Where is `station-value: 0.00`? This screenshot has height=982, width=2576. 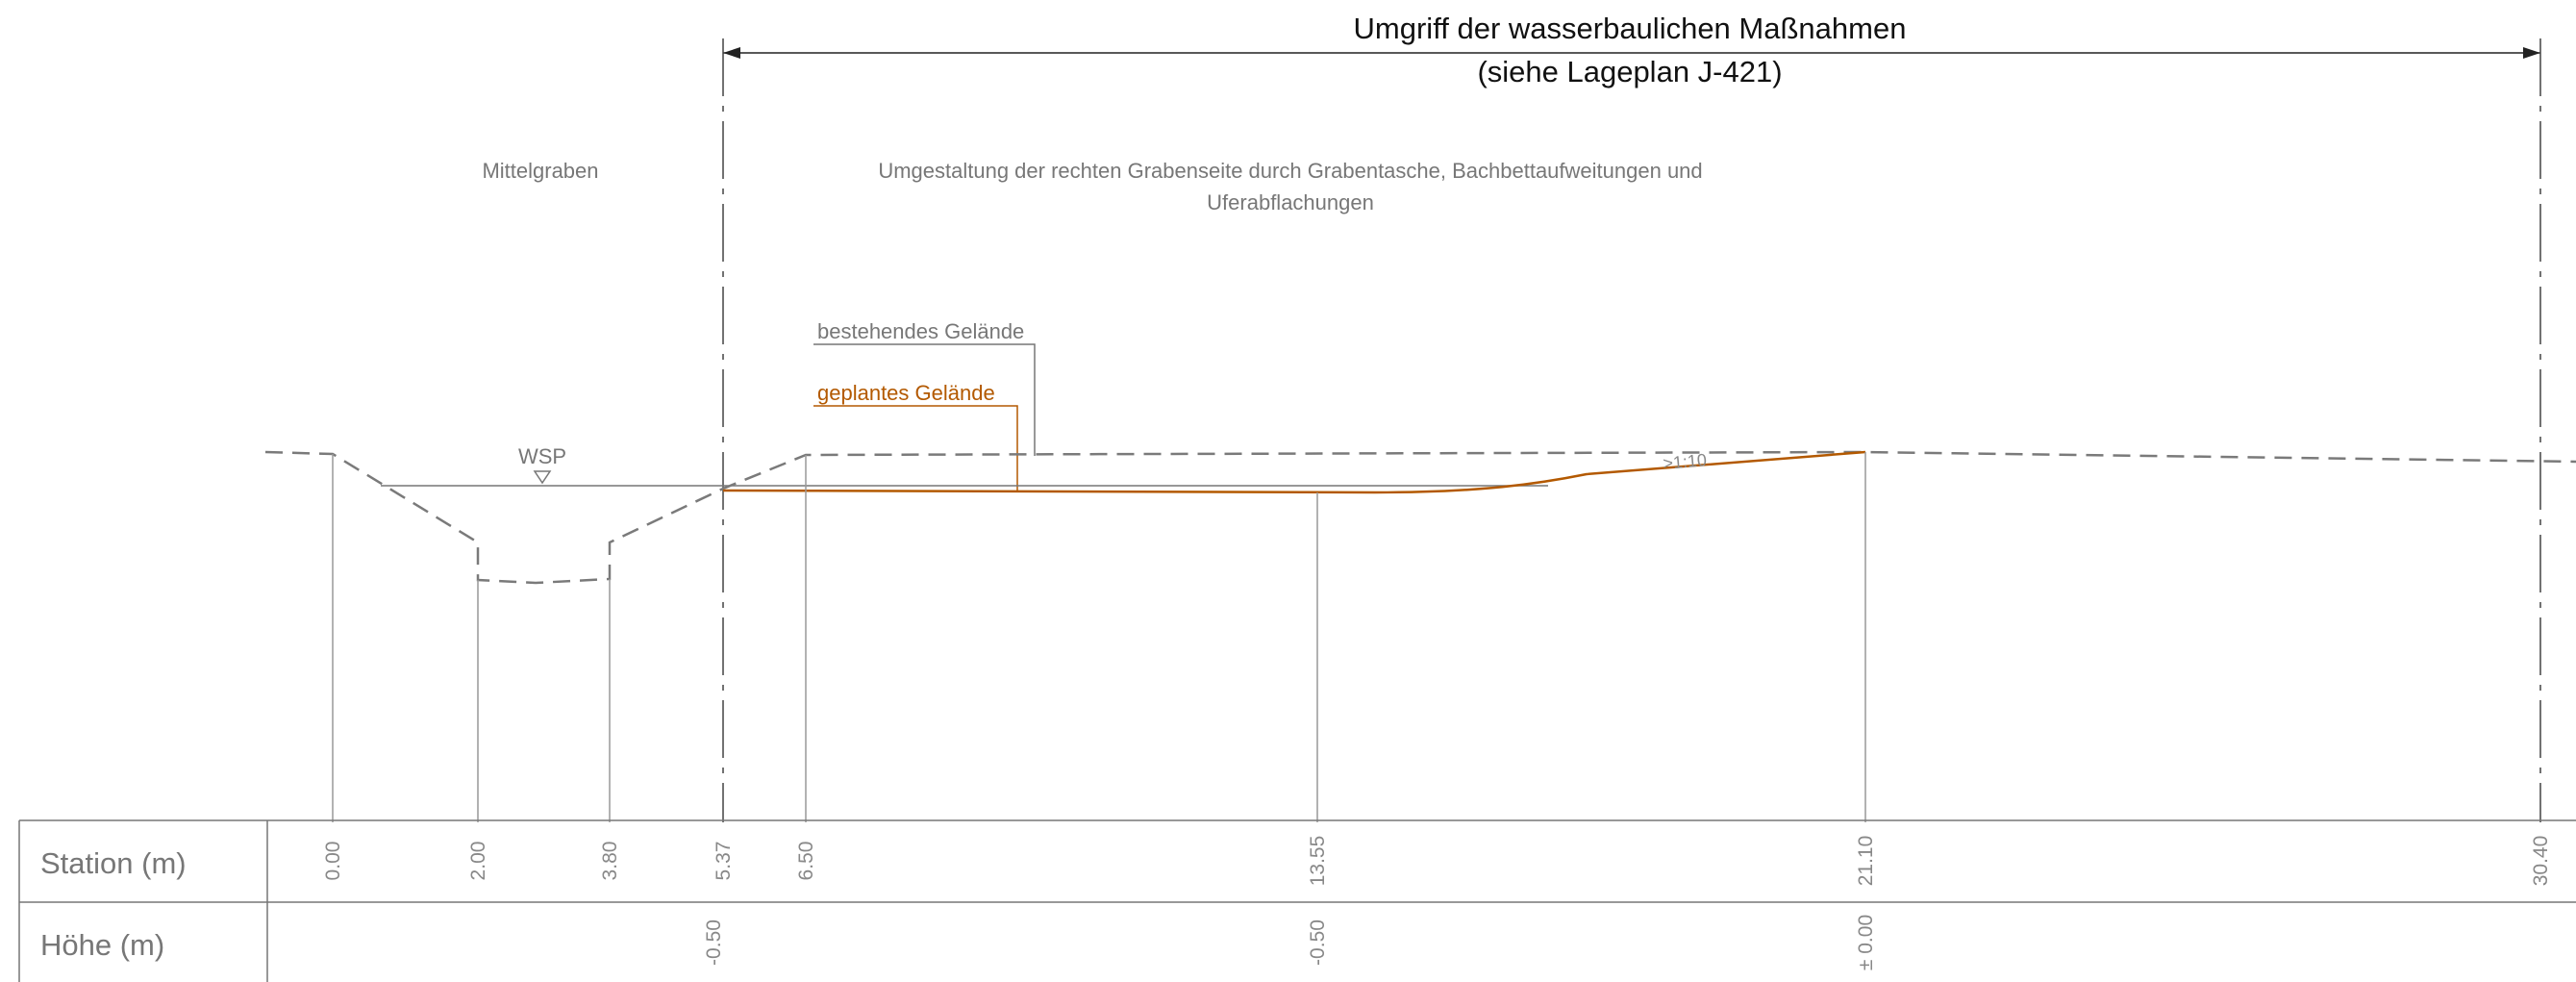
station-value: 0.00 is located at coordinates (333, 862).